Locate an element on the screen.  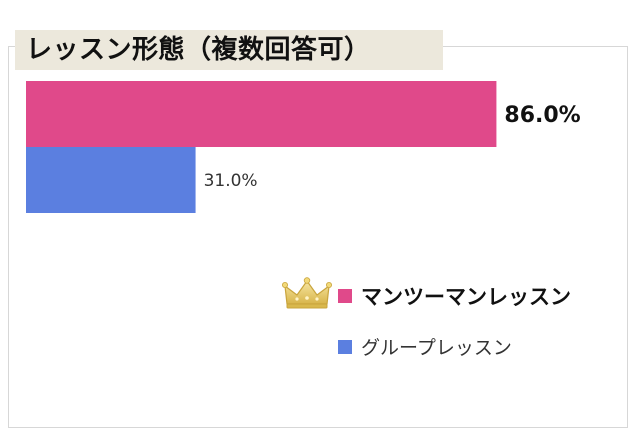
title-background is located at coordinates (229, 50).